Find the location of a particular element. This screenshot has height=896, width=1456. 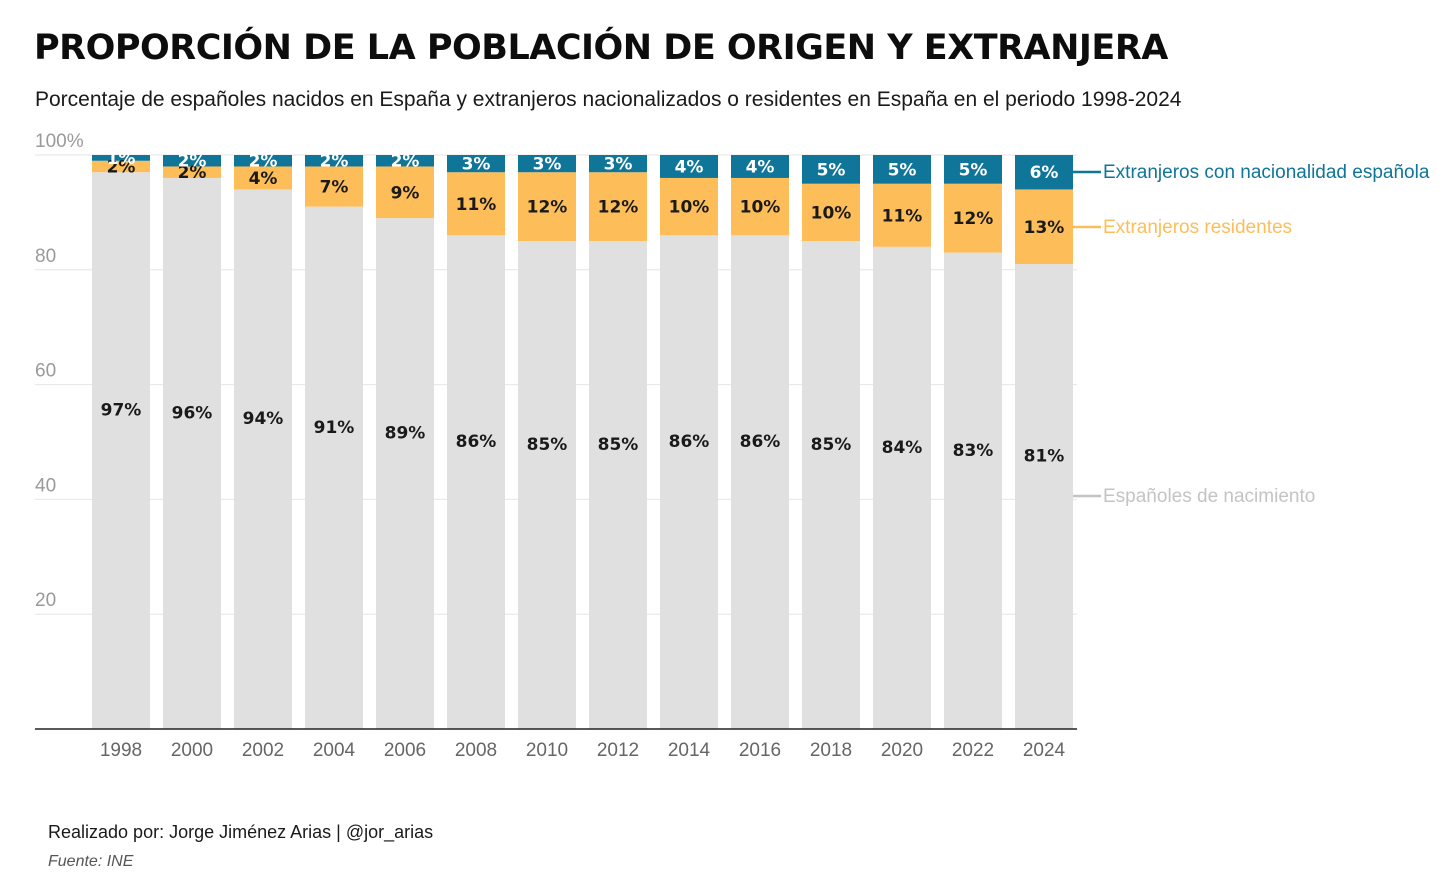

y-tick-label: 40 is located at coordinates (45, 485).